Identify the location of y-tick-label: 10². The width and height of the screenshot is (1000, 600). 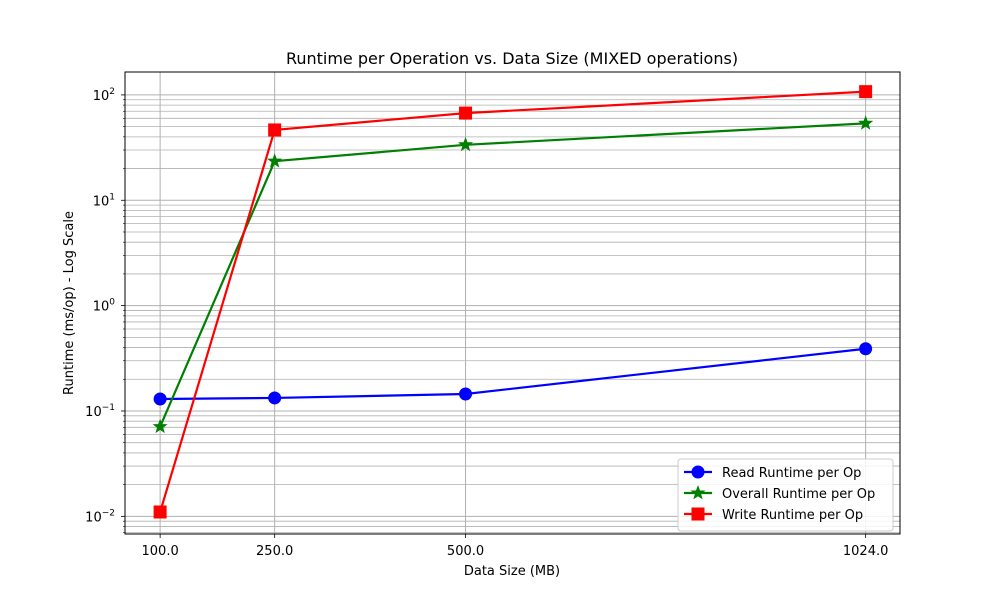
(104, 95).